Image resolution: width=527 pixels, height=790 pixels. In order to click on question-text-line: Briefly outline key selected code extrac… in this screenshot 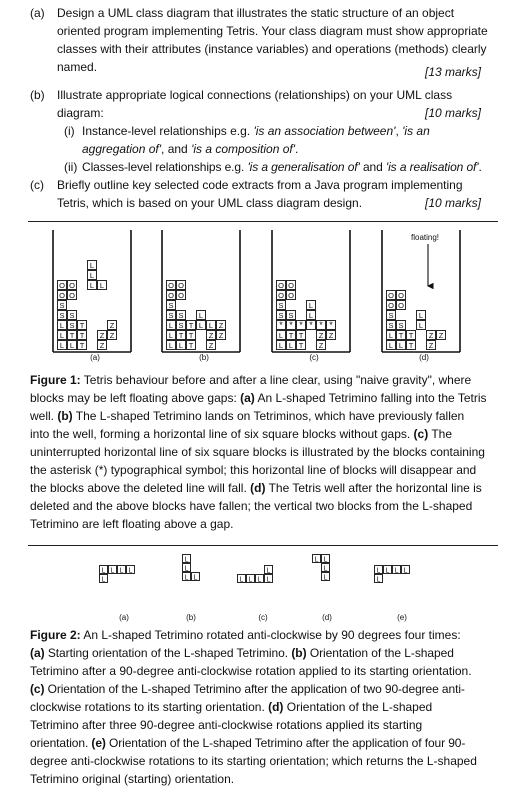, I will do `click(260, 185)`.